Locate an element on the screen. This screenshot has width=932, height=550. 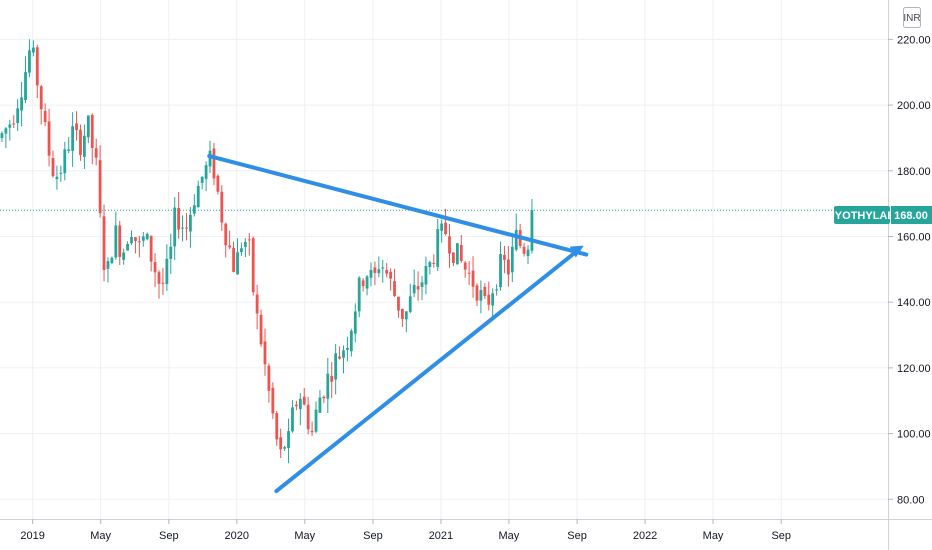
y-tick-label: 160.00 is located at coordinates (914, 238).